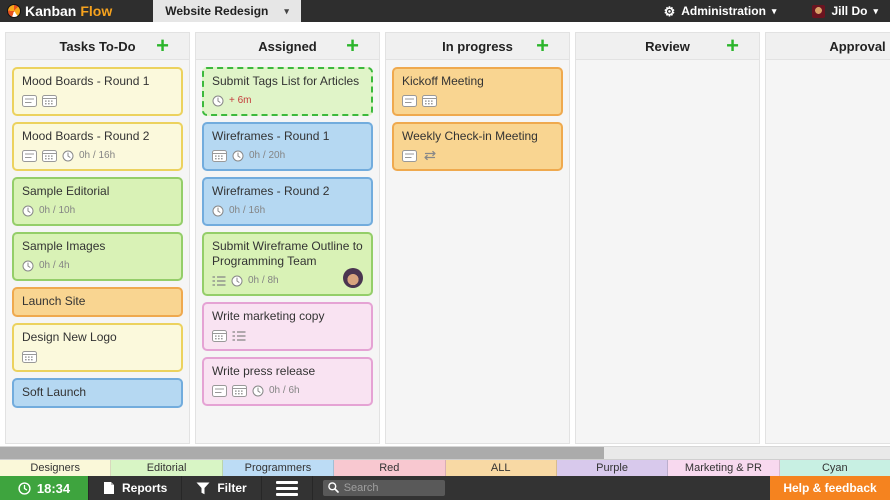  Describe the element at coordinates (287, 210) in the screenshot. I see `task-card-meta: 0h / 16h` at that location.